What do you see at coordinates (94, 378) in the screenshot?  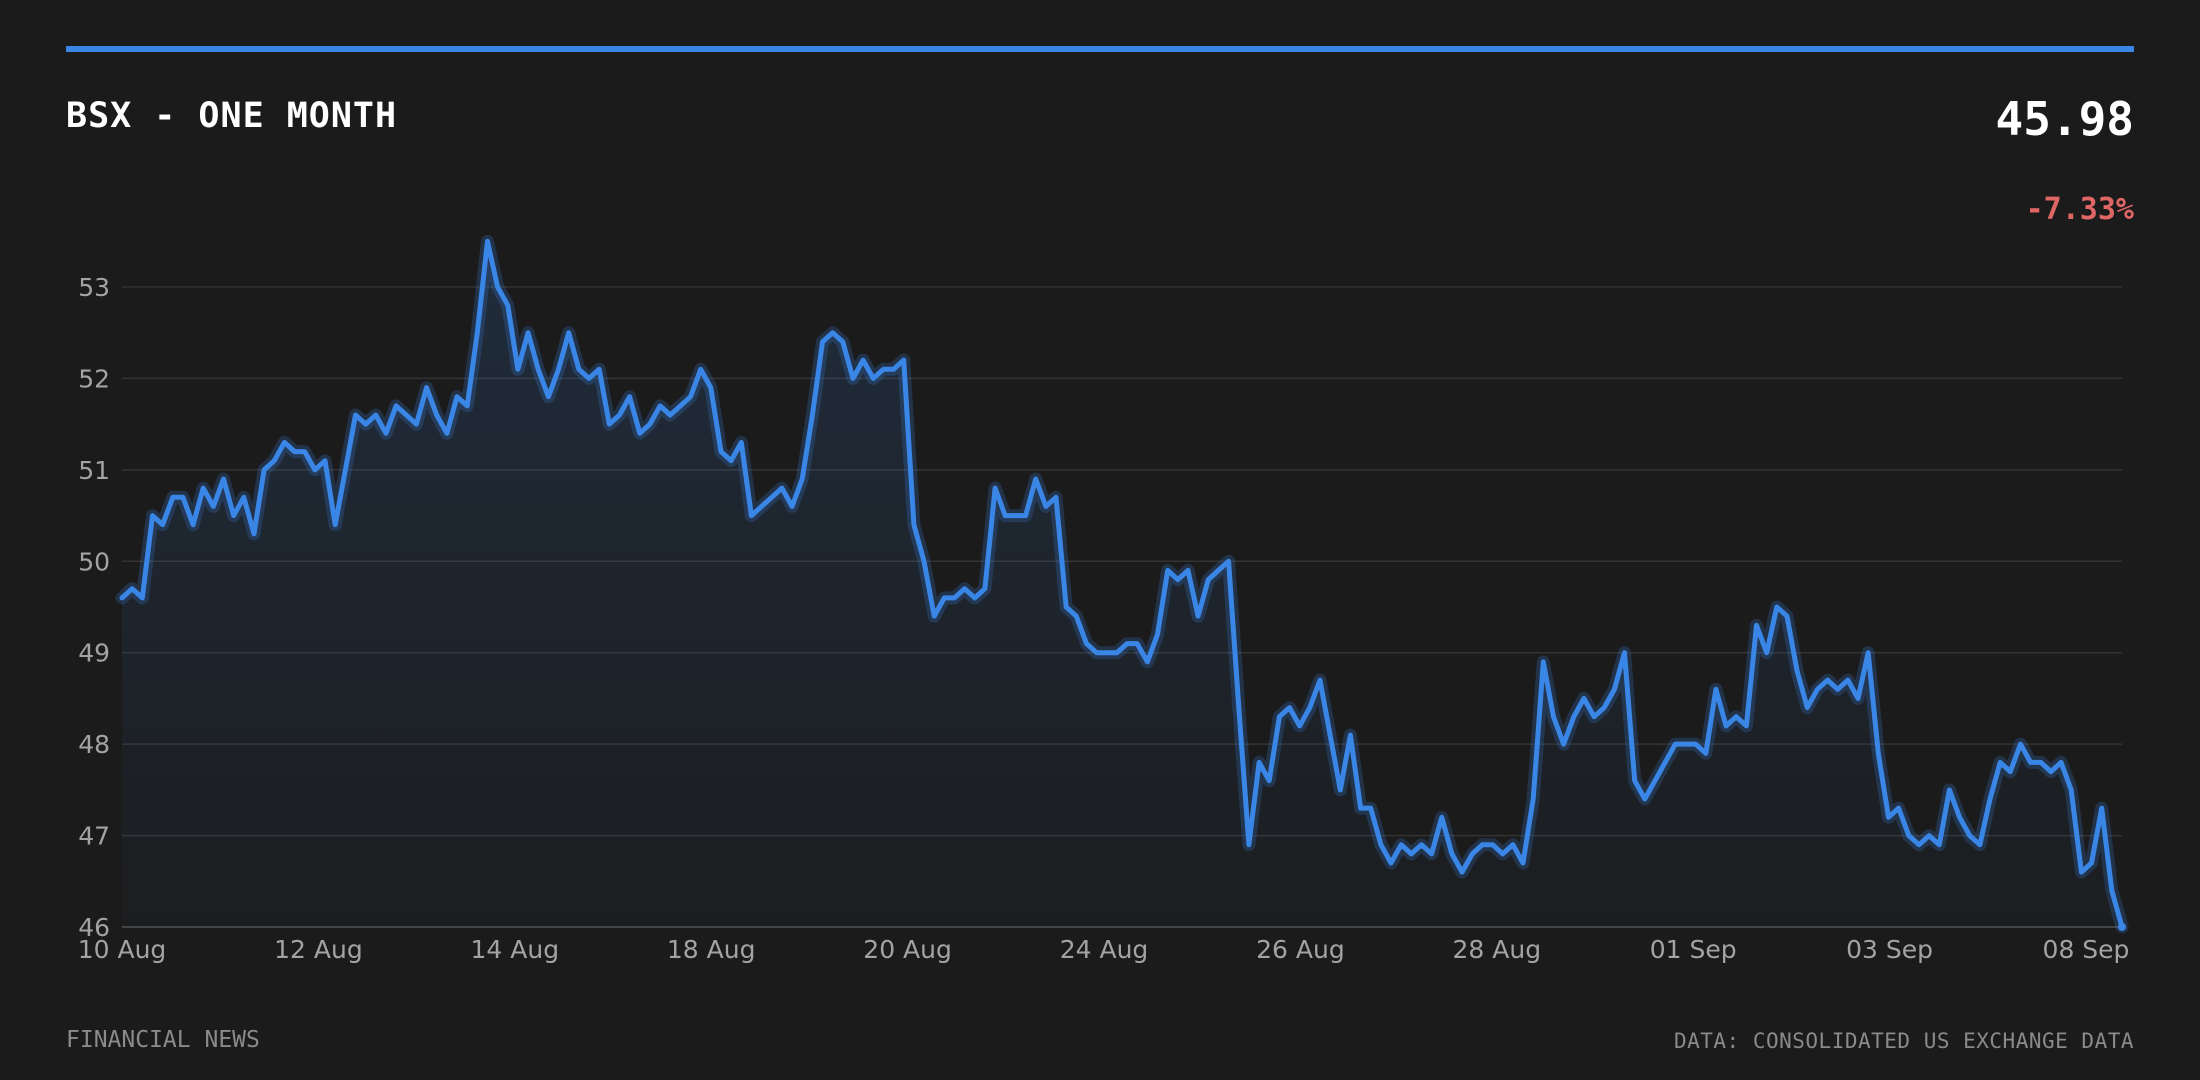 I see `y-tick-label: 52` at bounding box center [94, 378].